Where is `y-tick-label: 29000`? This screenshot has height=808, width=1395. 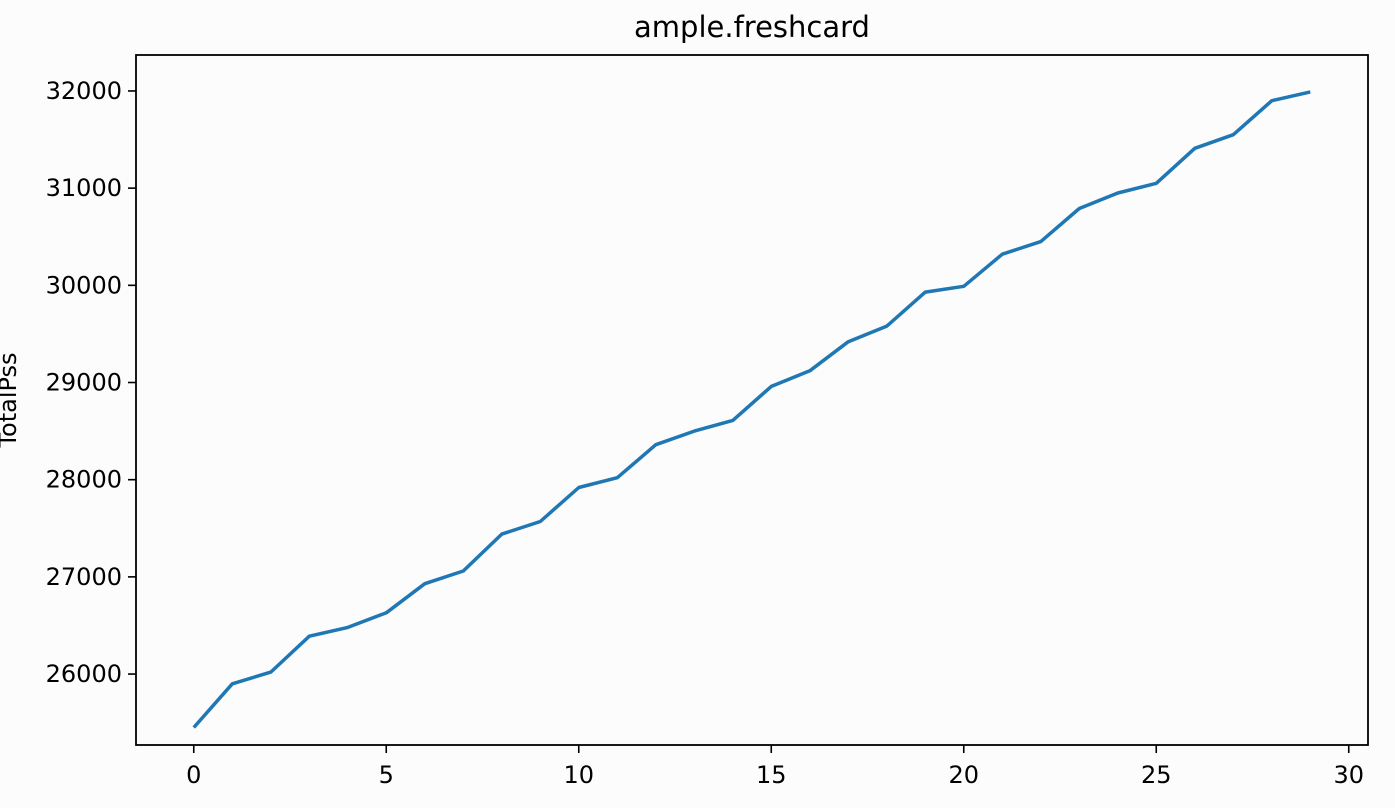
y-tick-label: 29000 is located at coordinates (84, 383).